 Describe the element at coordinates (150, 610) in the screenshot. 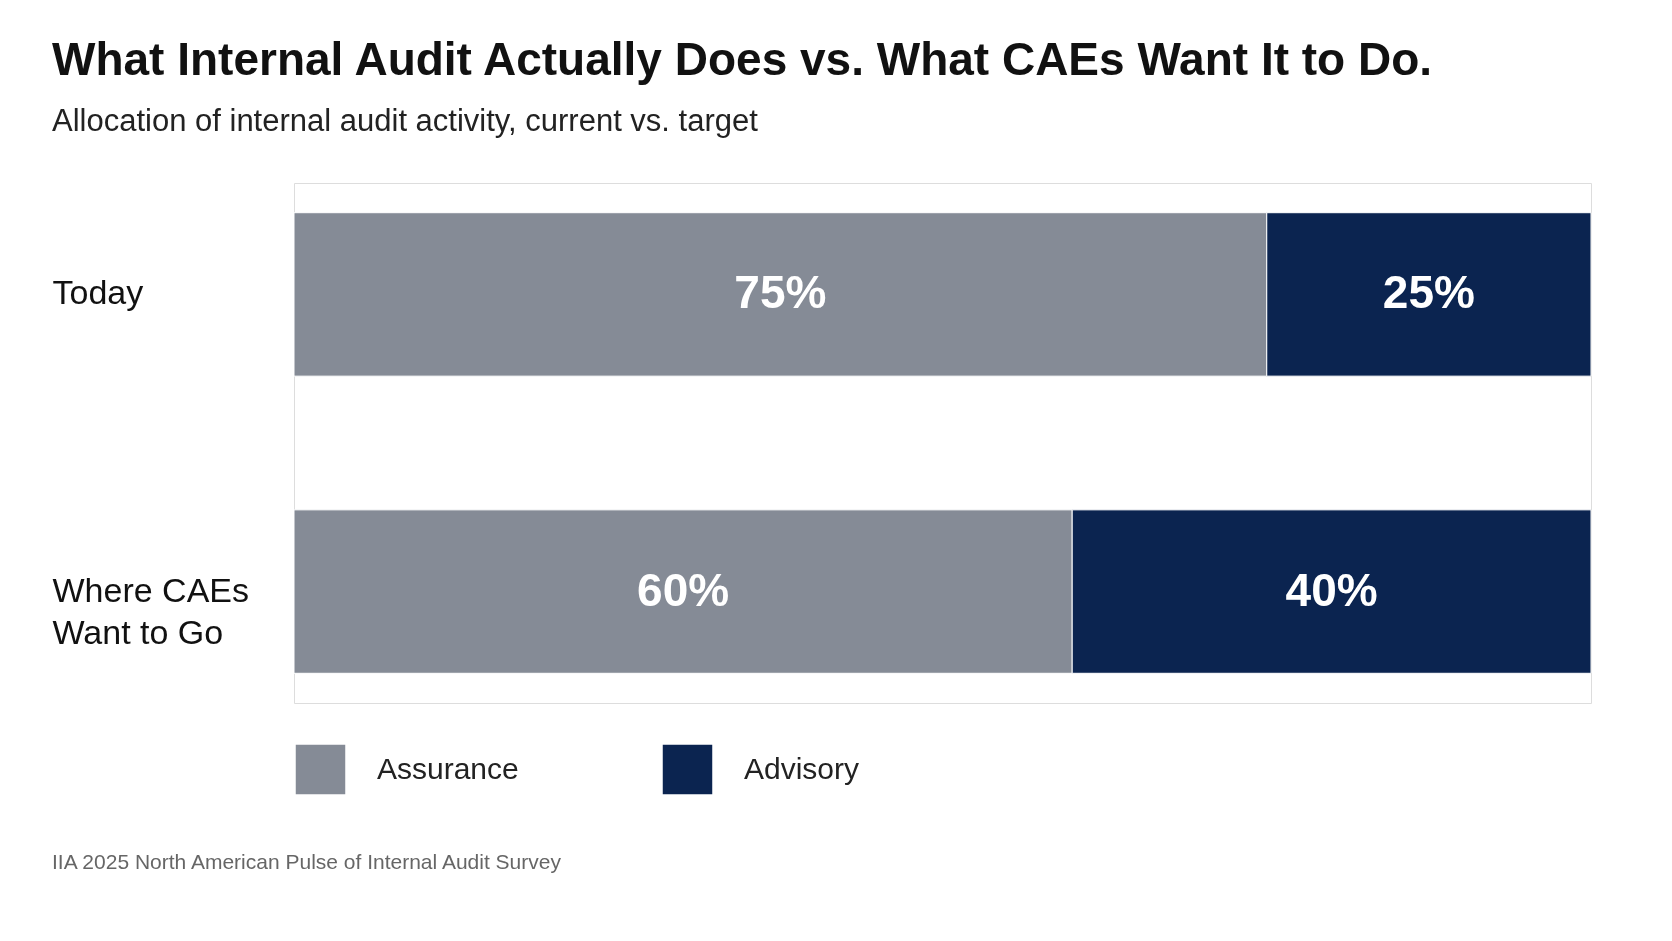

I see `y-tick-label: Where CAEs Want to Go` at that location.